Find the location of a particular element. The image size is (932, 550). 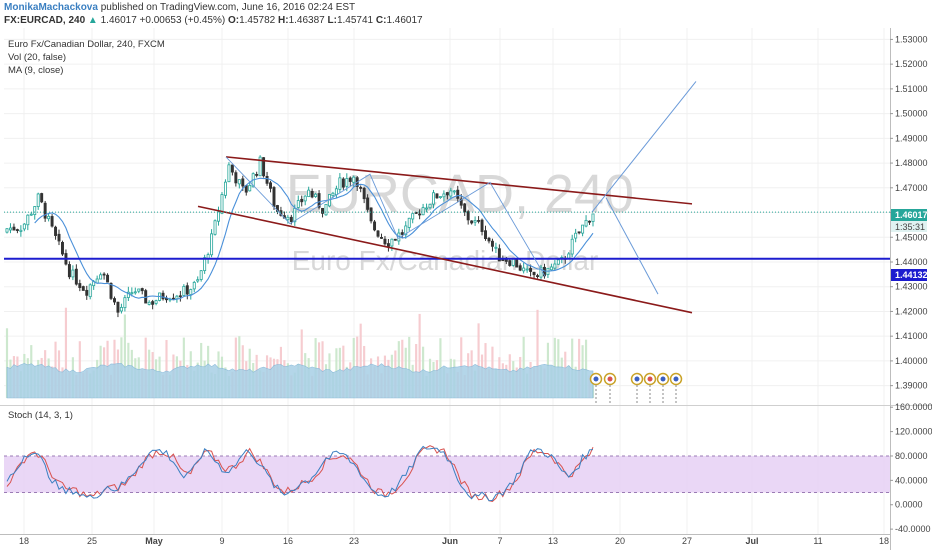

moving-average-line is located at coordinates (314, 239).